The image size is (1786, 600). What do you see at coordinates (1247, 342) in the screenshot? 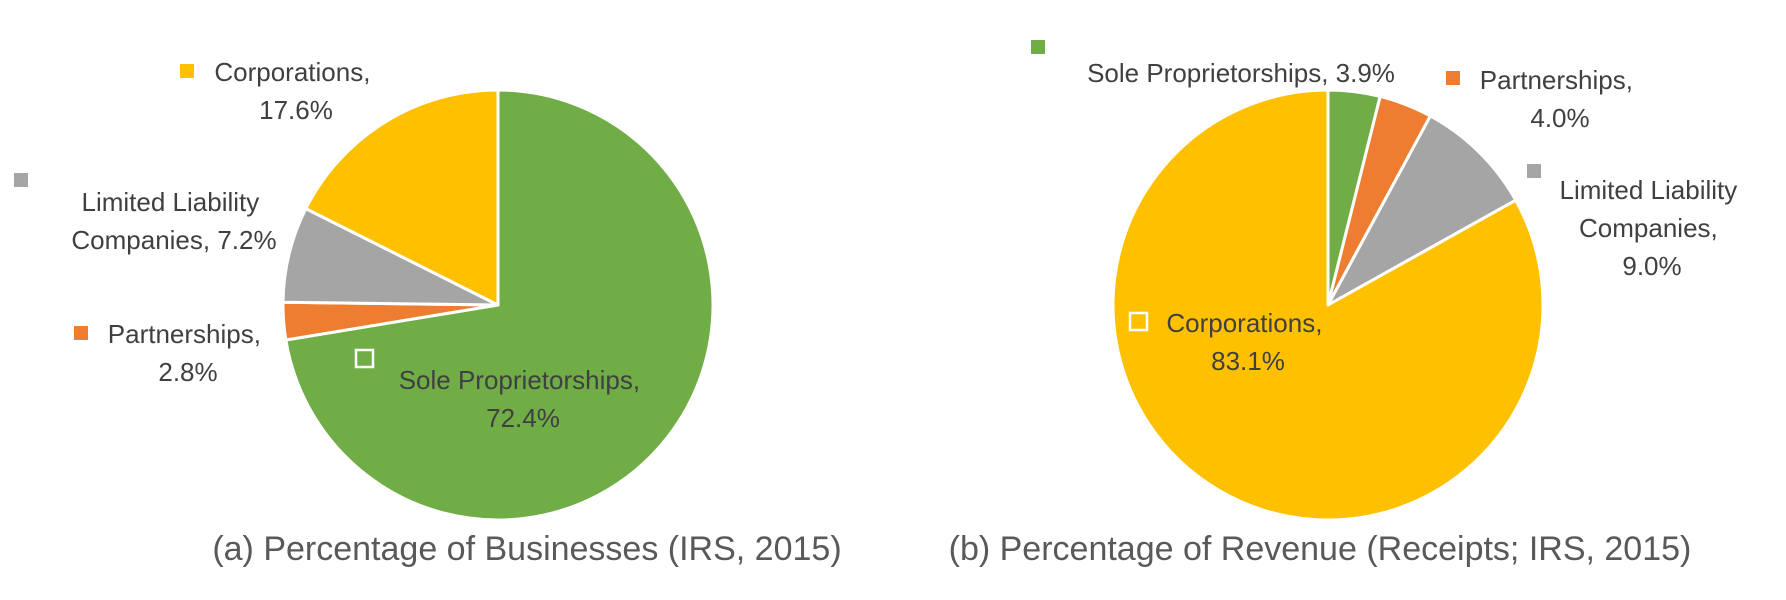
I see `data-label-corporations: Corporations, 83.1%` at bounding box center [1247, 342].